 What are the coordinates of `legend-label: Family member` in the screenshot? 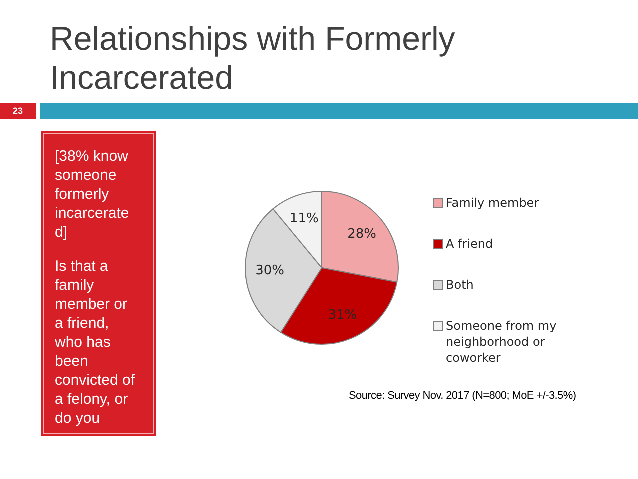 It's located at (493, 203).